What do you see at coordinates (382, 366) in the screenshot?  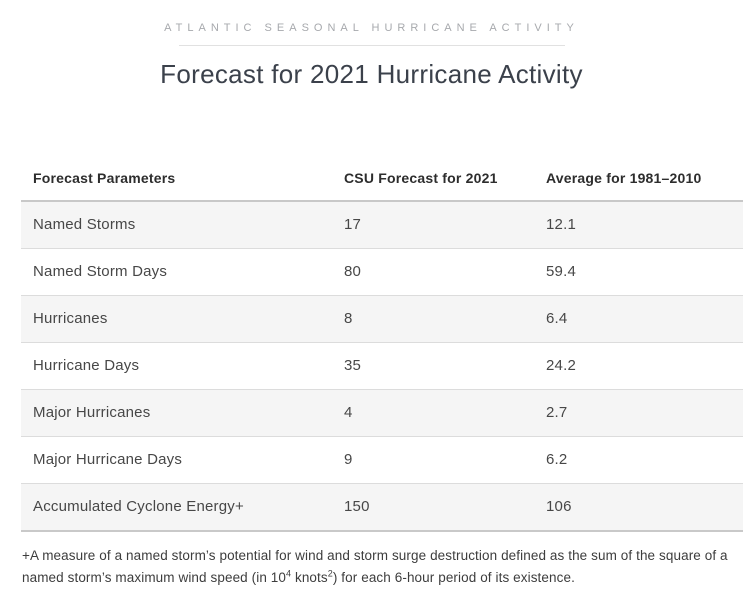 I see `table-row: Hurricane Days 35 24.2` at bounding box center [382, 366].